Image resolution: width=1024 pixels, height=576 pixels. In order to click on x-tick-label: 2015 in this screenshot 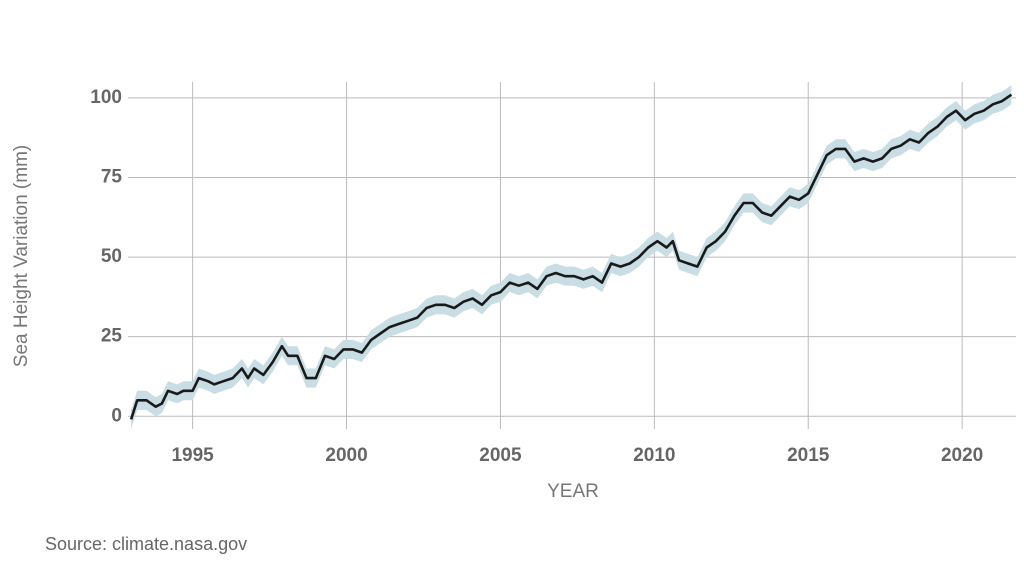, I will do `click(808, 455)`.